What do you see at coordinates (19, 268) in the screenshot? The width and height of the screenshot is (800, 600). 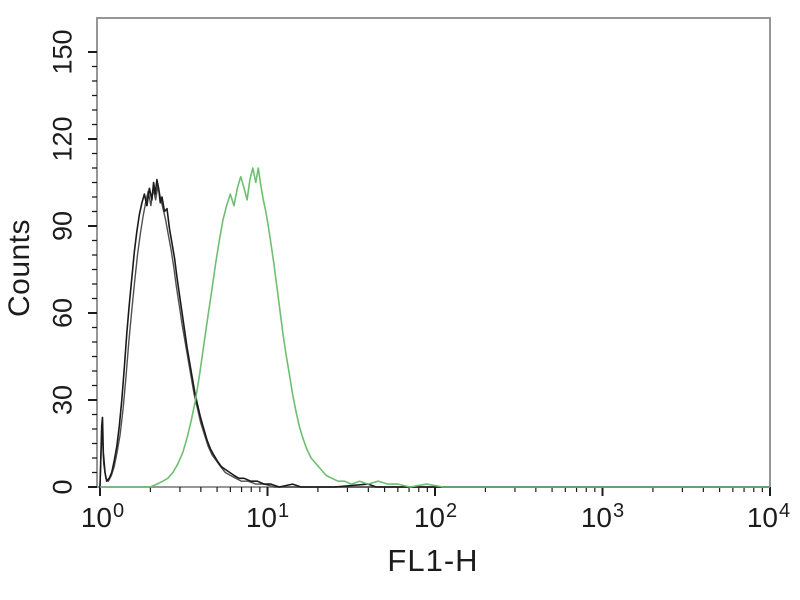 I see `y-axis-title: Counts` at bounding box center [19, 268].